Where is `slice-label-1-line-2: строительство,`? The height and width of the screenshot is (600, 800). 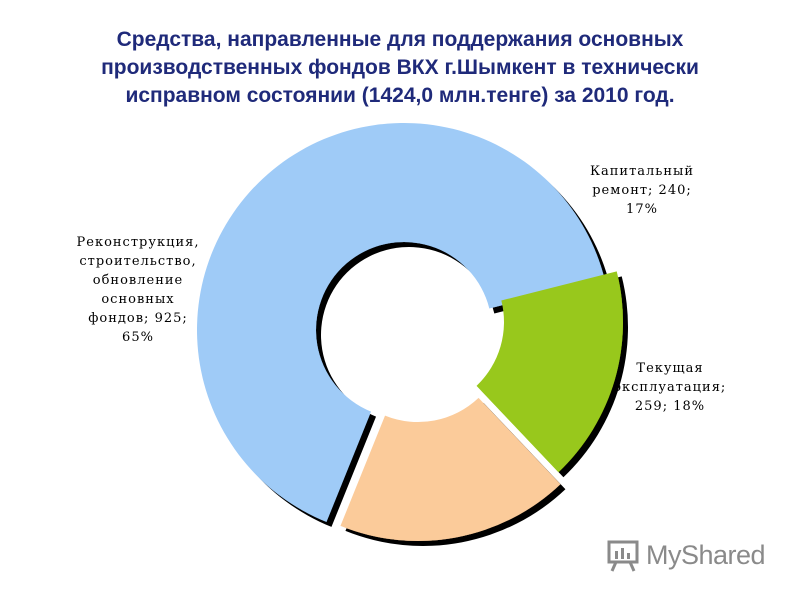
slice-label-1-line-2: строительство, is located at coordinates (137, 261).